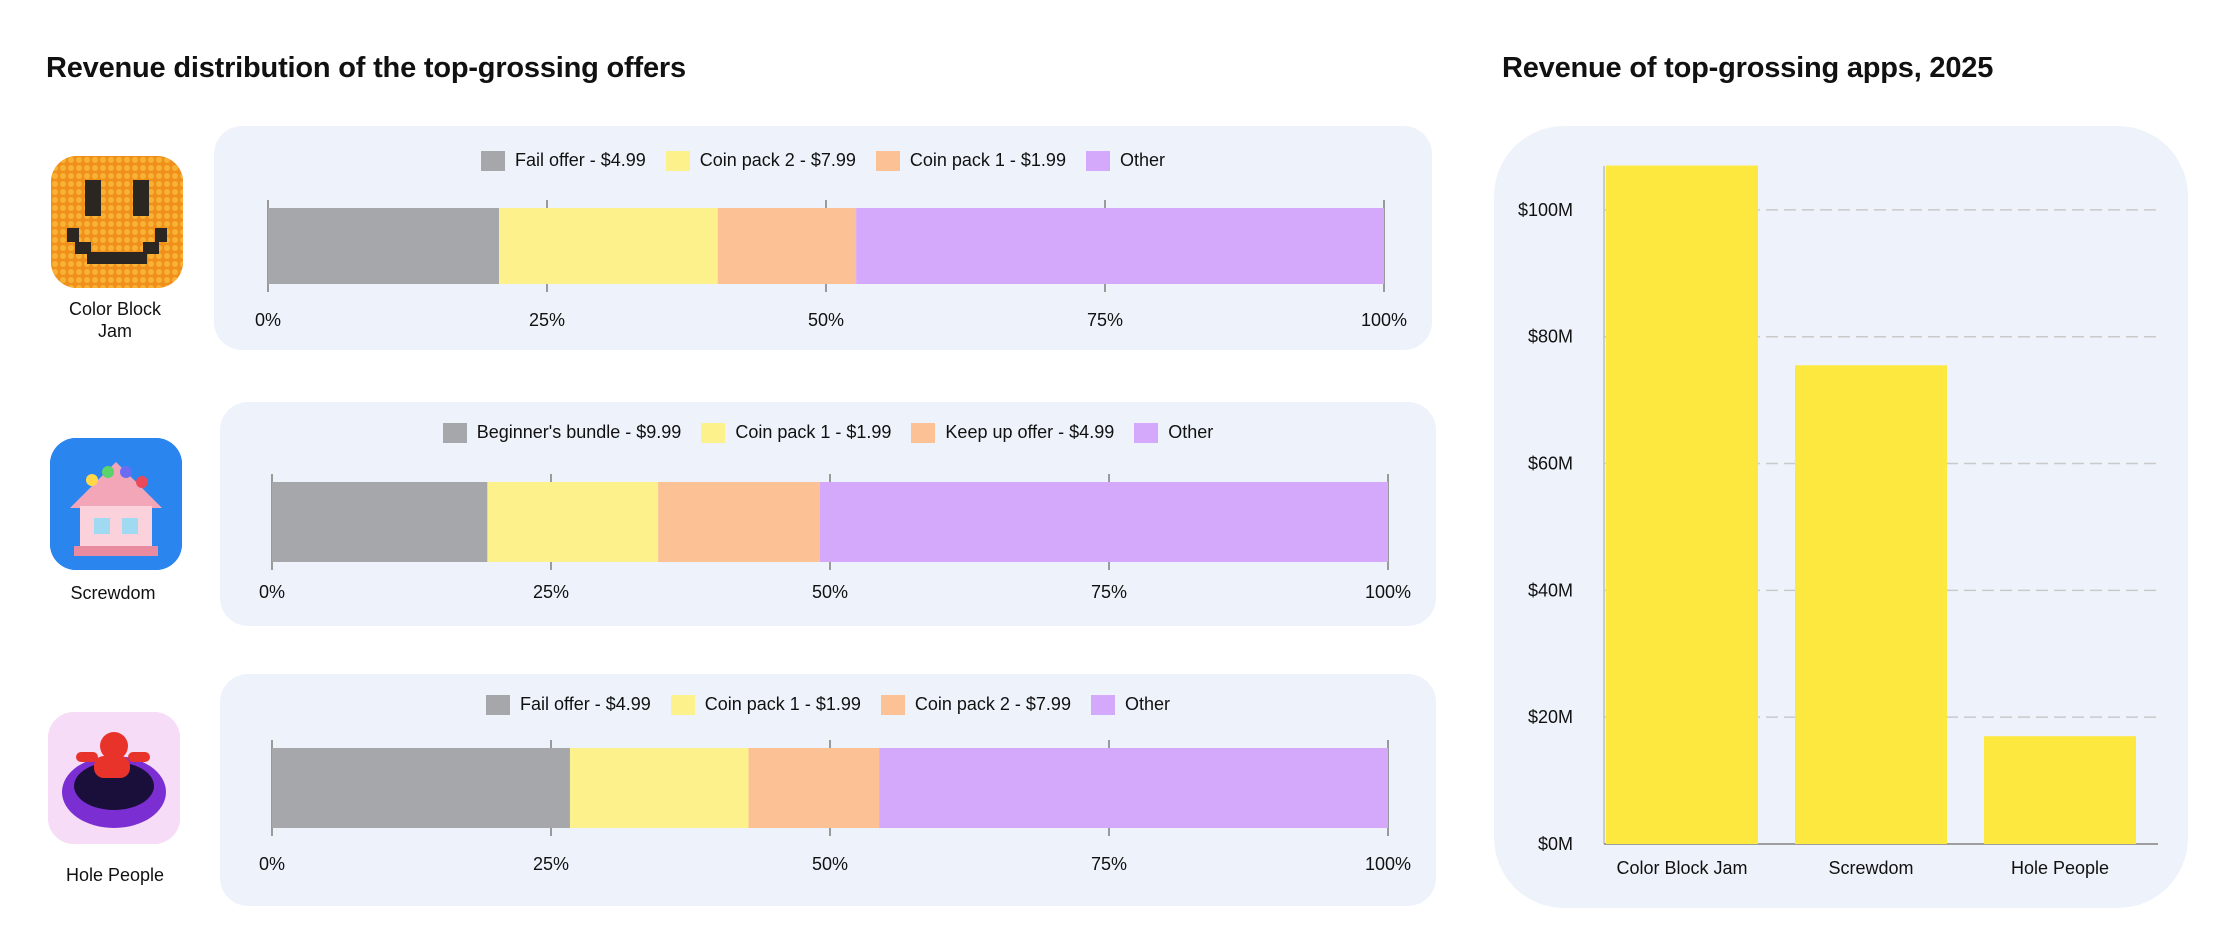  Describe the element at coordinates (1550, 590) in the screenshot. I see `y-tick-label: $40M` at that location.